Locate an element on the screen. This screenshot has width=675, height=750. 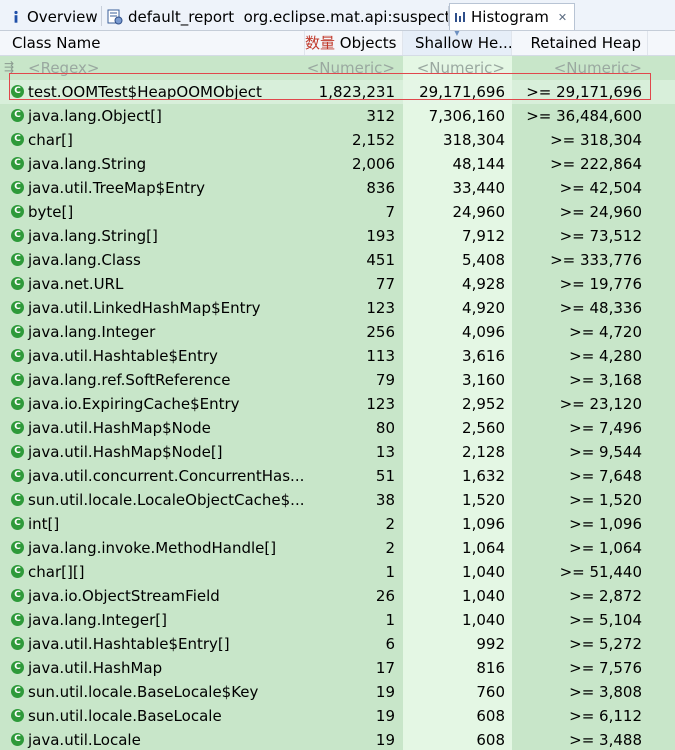
regex-filter-input: <Regex> is located at coordinates (64, 68).